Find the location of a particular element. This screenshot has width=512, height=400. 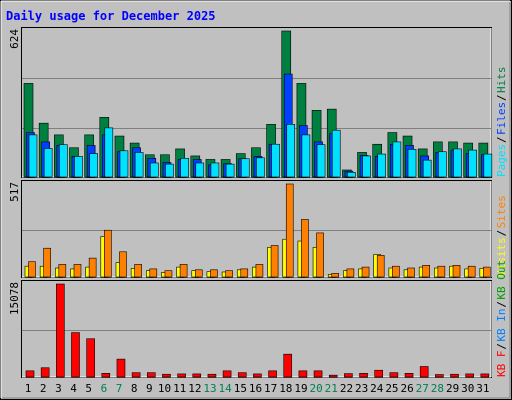

panel-1-legend-pages: Pages is located at coordinates (501, 160).